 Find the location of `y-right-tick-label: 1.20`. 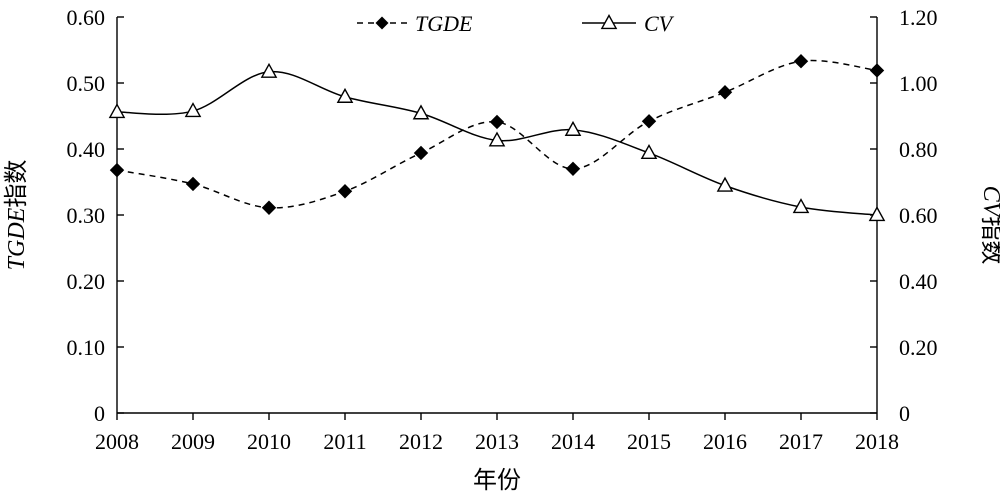

y-right-tick-label: 1.20 is located at coordinates (918, 17).